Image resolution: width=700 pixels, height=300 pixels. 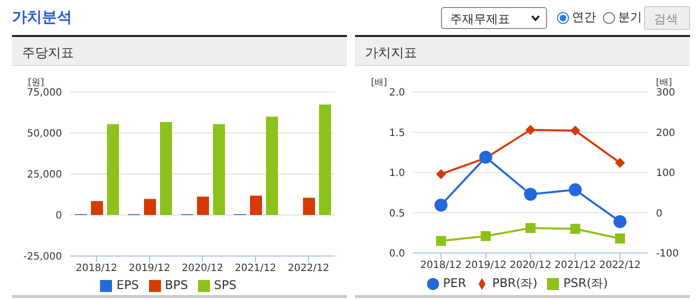 What do you see at coordinates (42, 257) in the screenshot?
I see `y-tick-label: -25,000` at bounding box center [42, 257].